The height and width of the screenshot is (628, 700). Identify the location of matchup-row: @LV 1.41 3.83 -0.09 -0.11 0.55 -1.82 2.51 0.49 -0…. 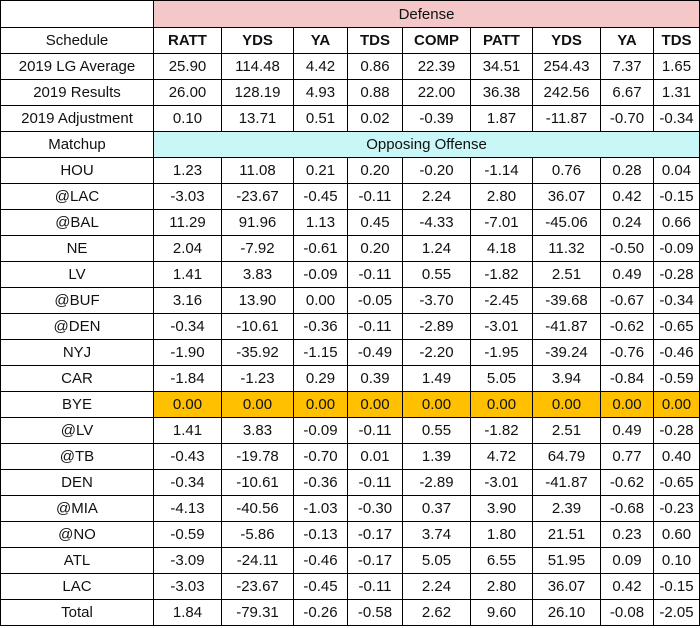
(350, 430).